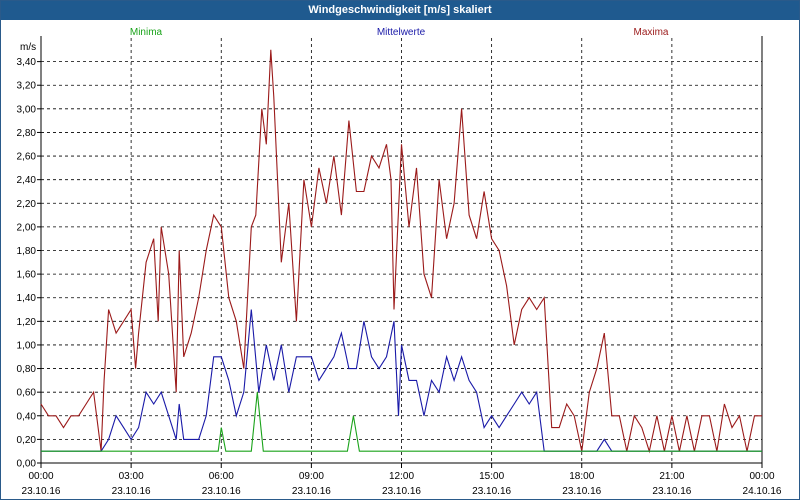  What do you see at coordinates (27, 345) in the screenshot?
I see `y-tick-label: 1,00` at bounding box center [27, 345].